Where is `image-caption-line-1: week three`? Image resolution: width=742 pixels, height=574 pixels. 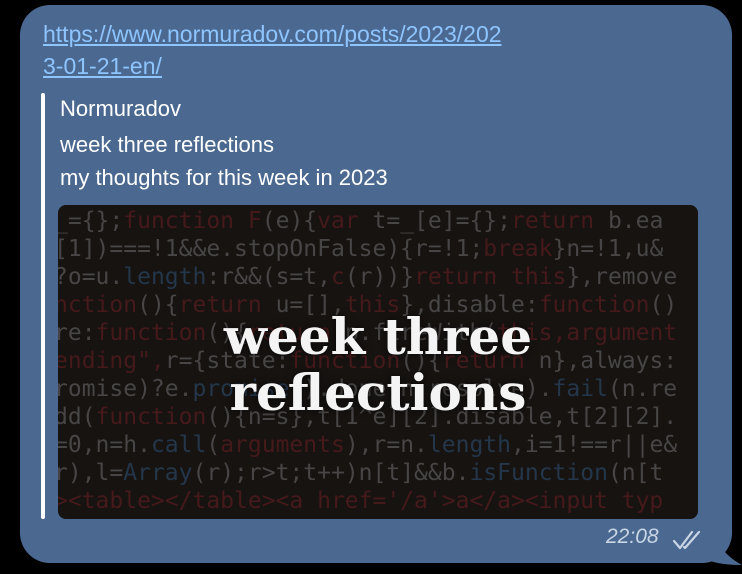
image-caption-line-1: week three is located at coordinates (378, 336).